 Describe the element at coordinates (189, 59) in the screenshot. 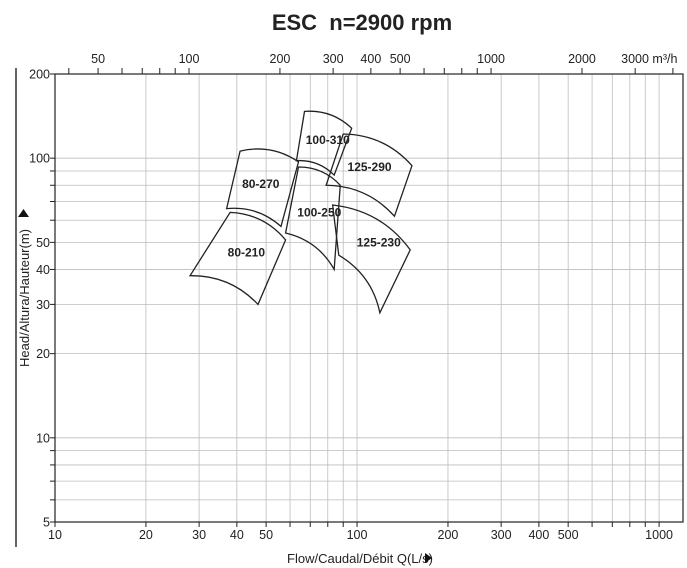

I see `top-tick-label: 100` at that location.